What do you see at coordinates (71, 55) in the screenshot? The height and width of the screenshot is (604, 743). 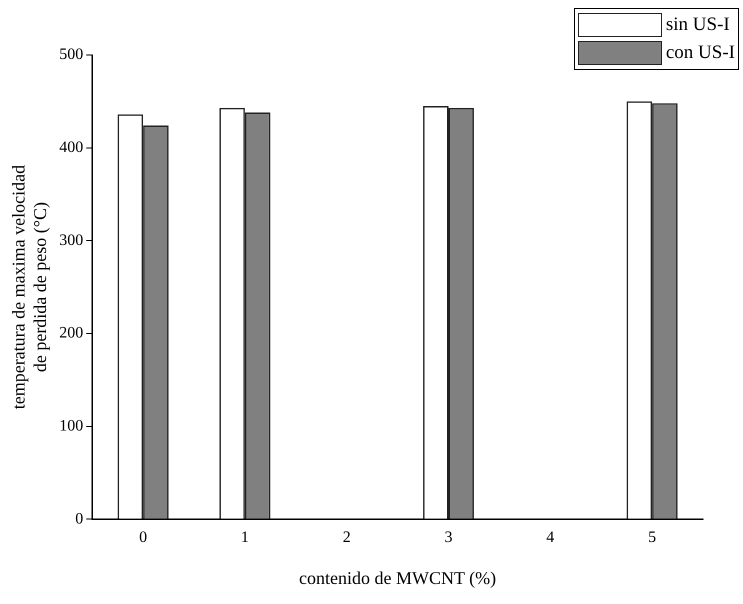 I see `y-tick-label: 500` at bounding box center [71, 55].